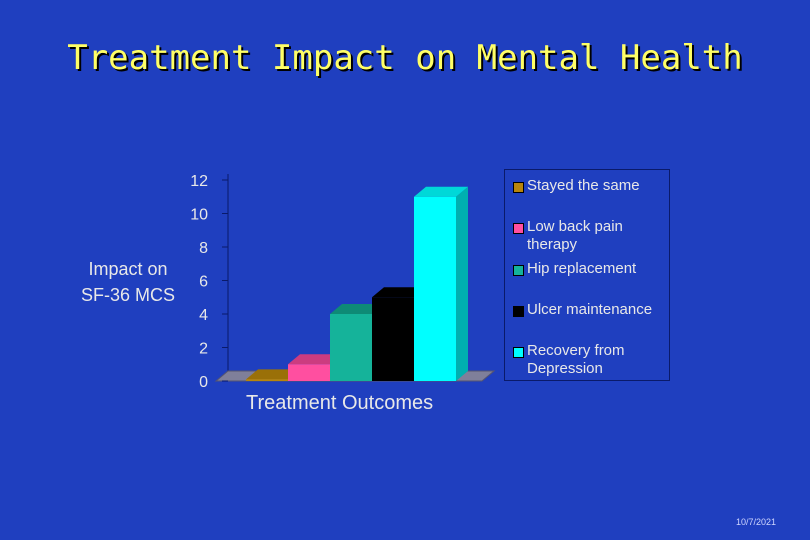 The height and width of the screenshot is (540, 810). I want to click on slide-date: 10/7/2021, so click(756, 522).